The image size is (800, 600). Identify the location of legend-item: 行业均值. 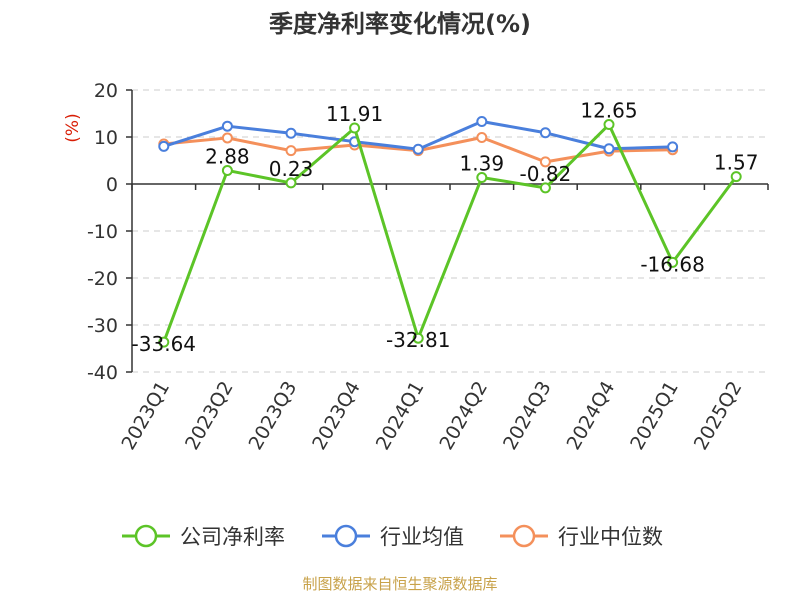
(393, 536).